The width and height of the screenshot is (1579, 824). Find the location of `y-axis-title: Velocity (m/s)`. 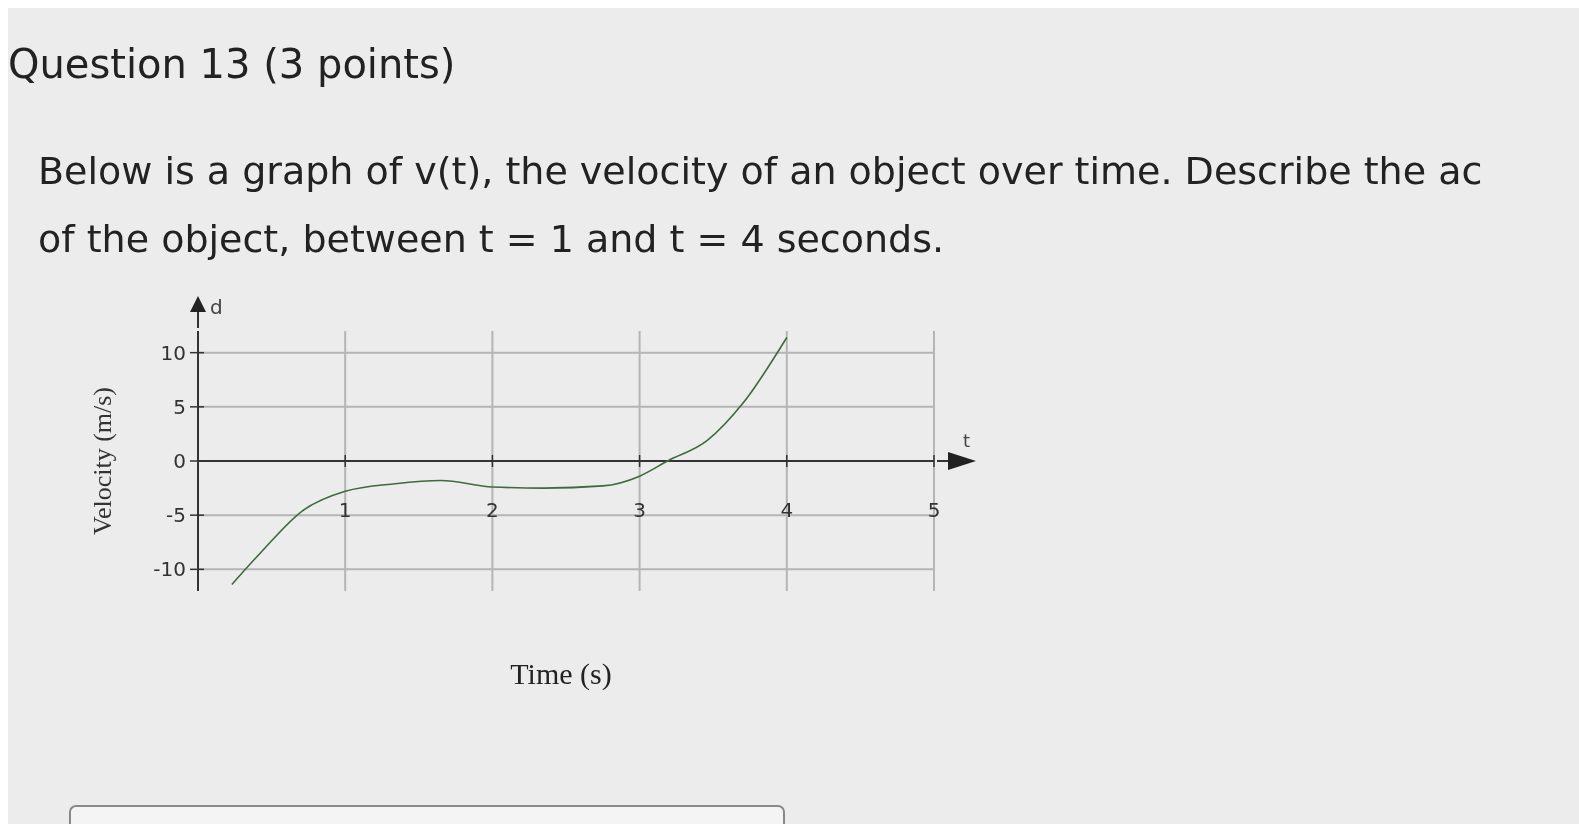

y-axis-title: Velocity (m/s) is located at coordinates (102, 461).